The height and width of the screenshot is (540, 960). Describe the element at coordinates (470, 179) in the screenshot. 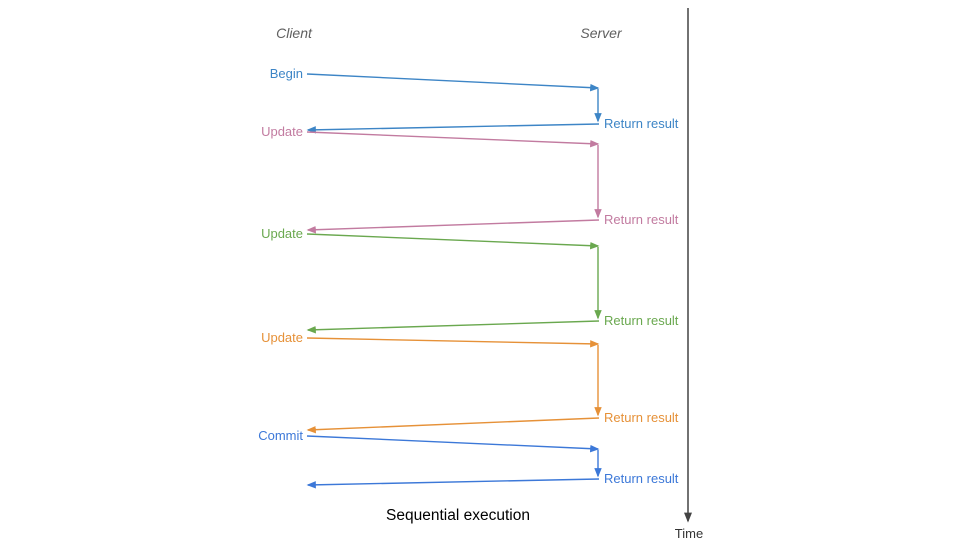

I see `transaction-update-1: Update Return result` at that location.